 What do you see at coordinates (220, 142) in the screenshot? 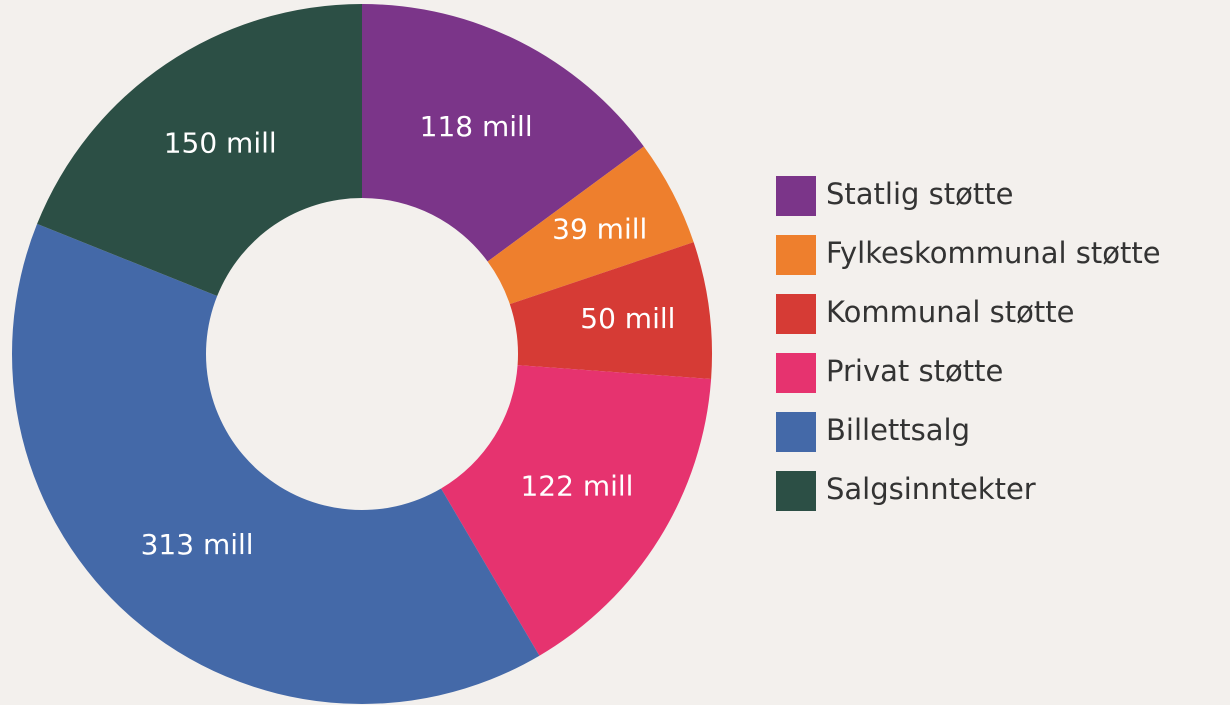
I see `value-label: 150 mill` at bounding box center [220, 142].